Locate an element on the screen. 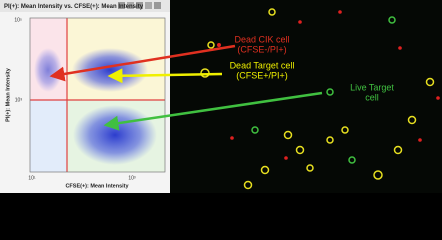  y-tick-label: 10³ is located at coordinates (19, 100).